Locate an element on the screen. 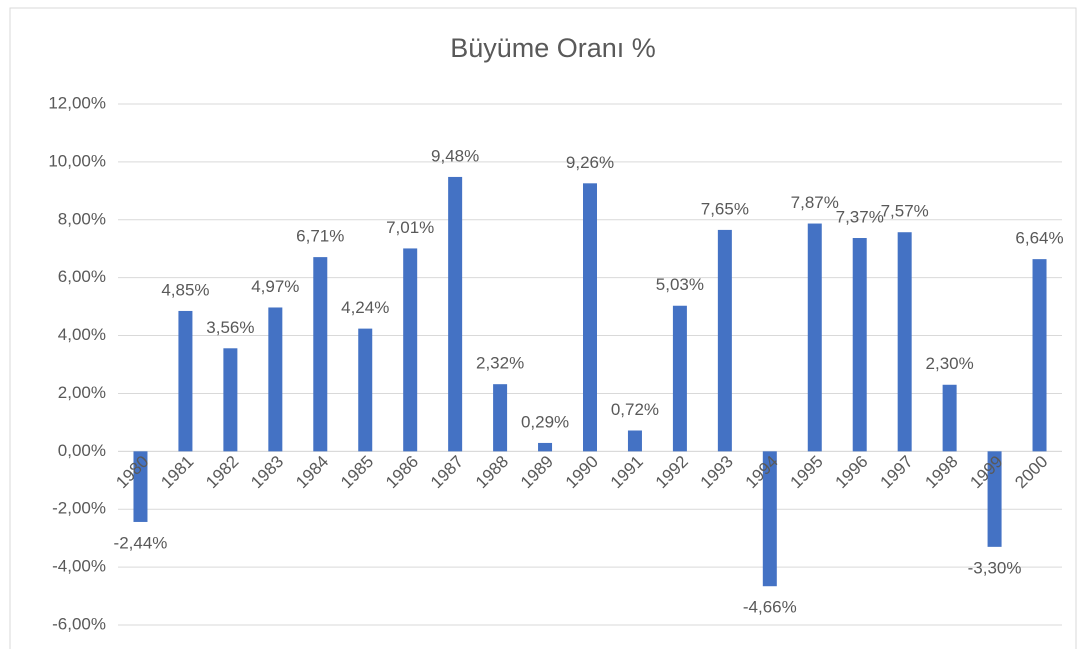 The height and width of the screenshot is (649, 1090). x-tick-label: 2000 is located at coordinates (1031, 472).